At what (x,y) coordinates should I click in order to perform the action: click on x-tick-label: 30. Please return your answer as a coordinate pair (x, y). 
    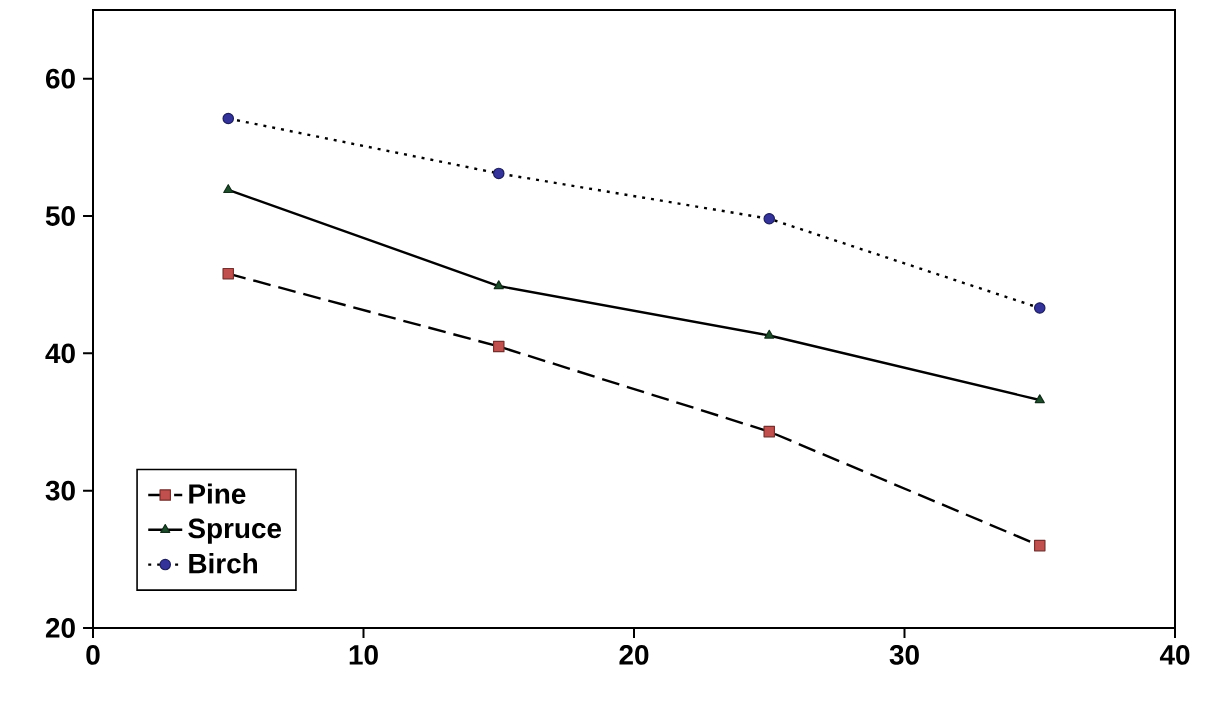
    Looking at the image, I should click on (904, 654).